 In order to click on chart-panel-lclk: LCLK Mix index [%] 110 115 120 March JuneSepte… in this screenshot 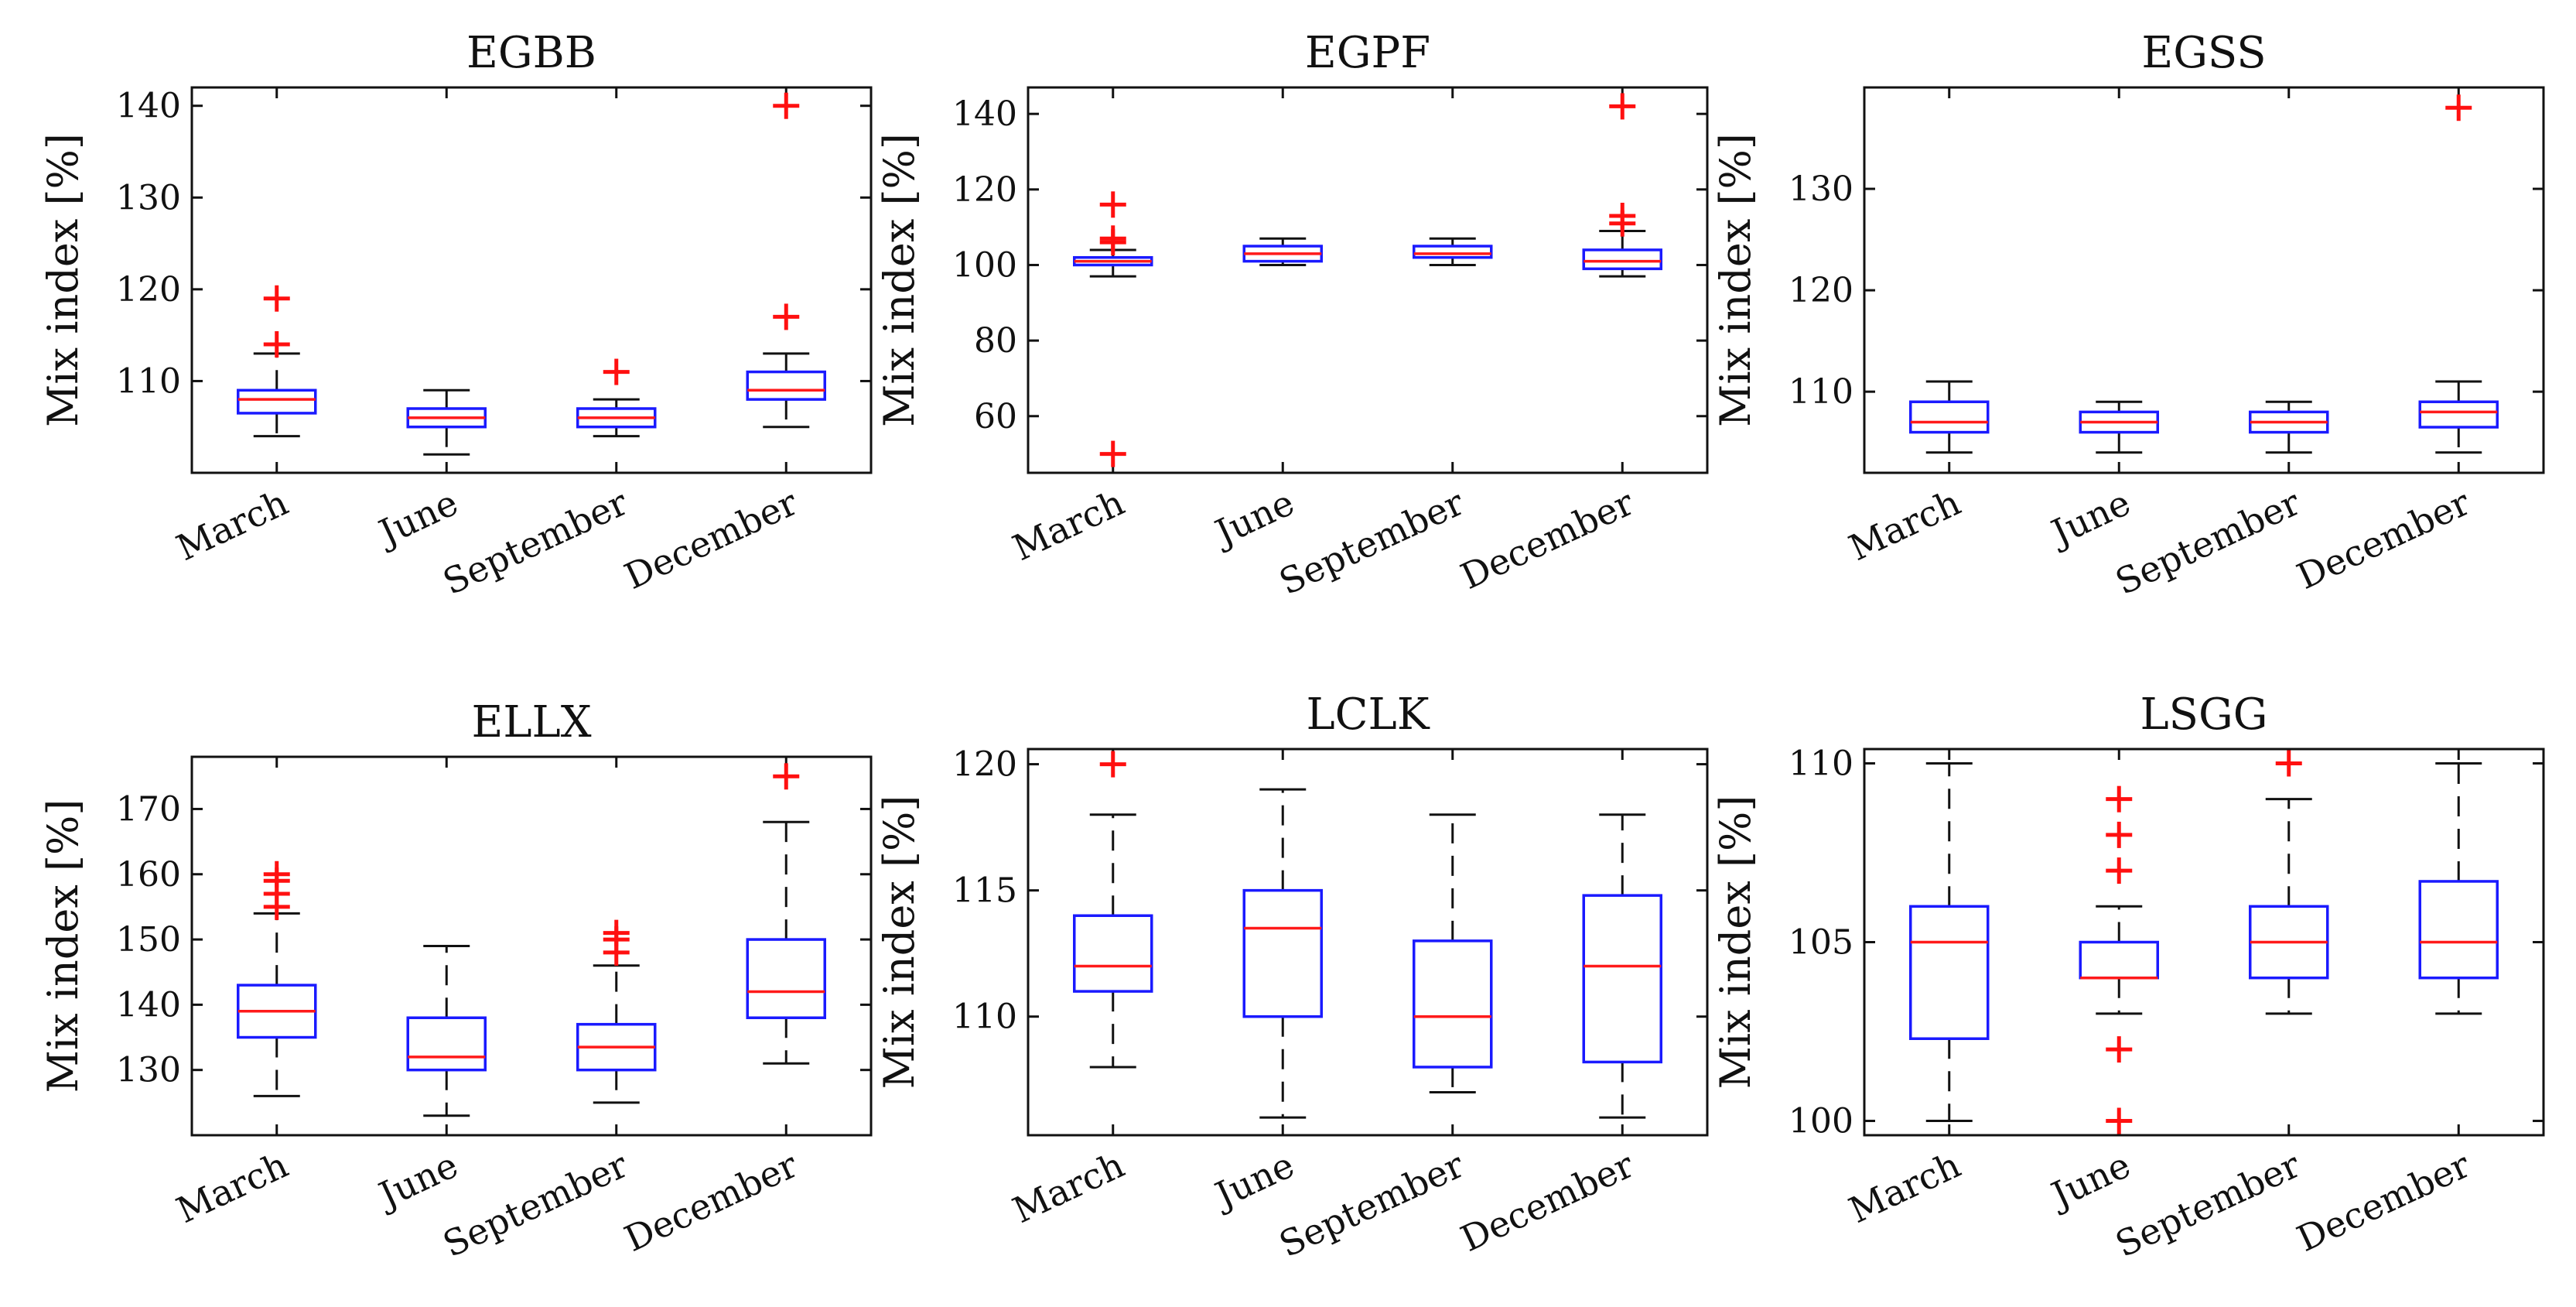, I will do `click(1292, 977)`.